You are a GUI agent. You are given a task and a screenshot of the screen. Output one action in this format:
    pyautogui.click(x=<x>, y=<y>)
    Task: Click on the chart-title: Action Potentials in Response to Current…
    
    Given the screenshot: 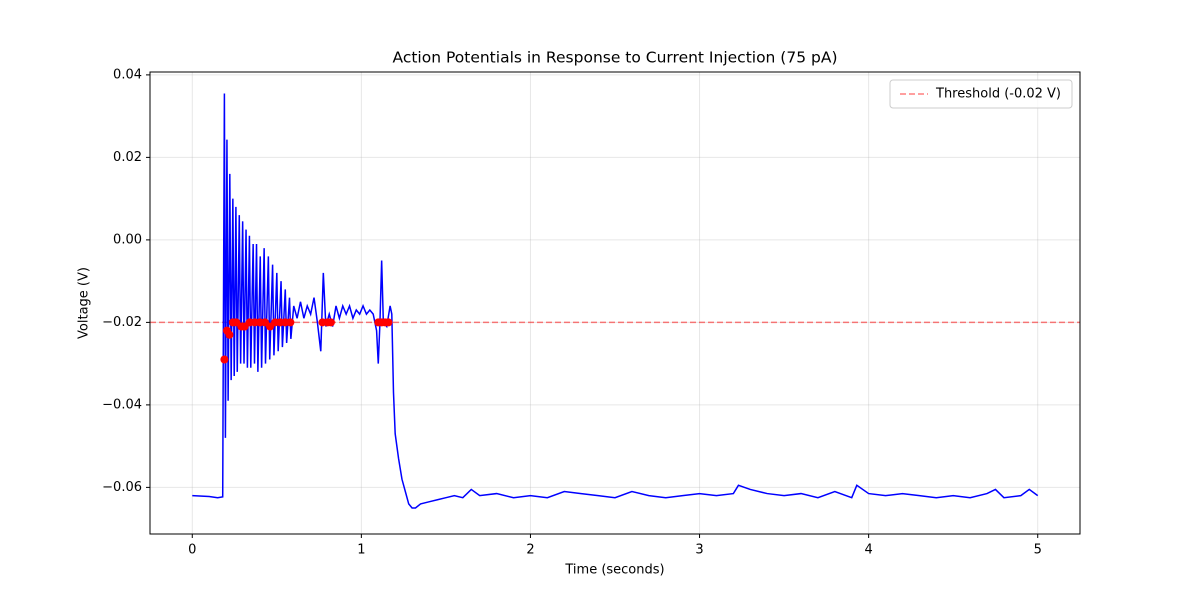 What is the action you would take?
    pyautogui.click(x=615, y=58)
    